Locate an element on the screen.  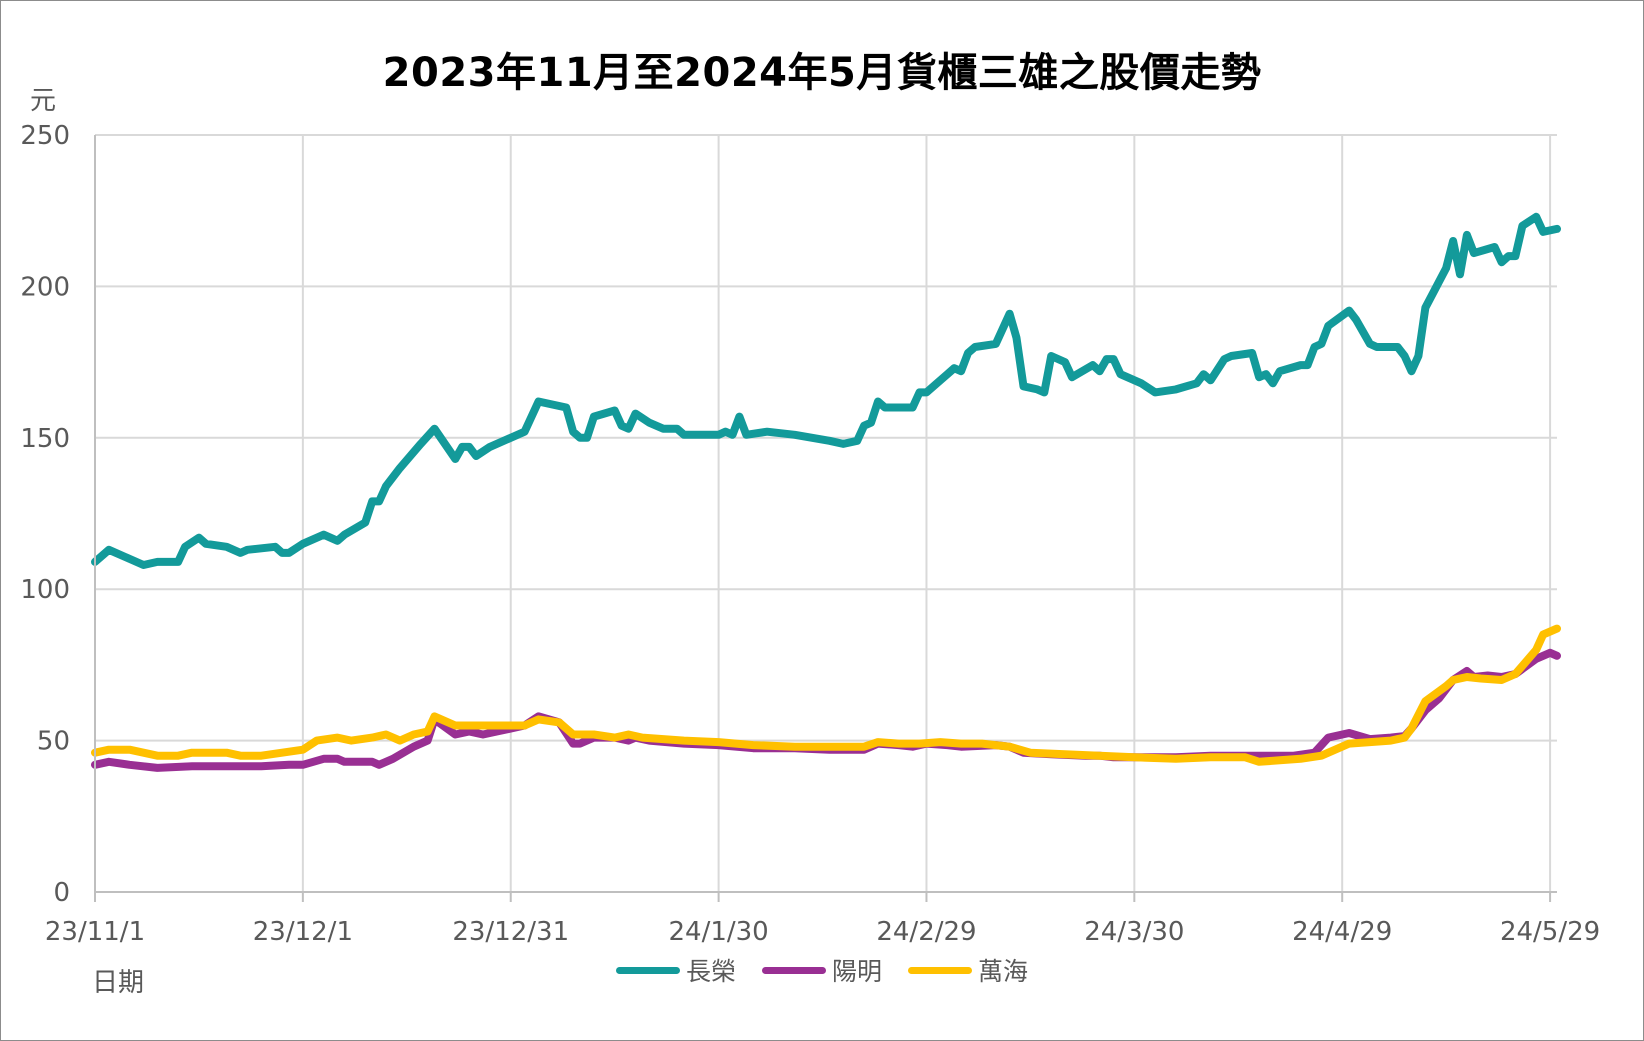
y-tick-label: 150 is located at coordinates (45, 439).